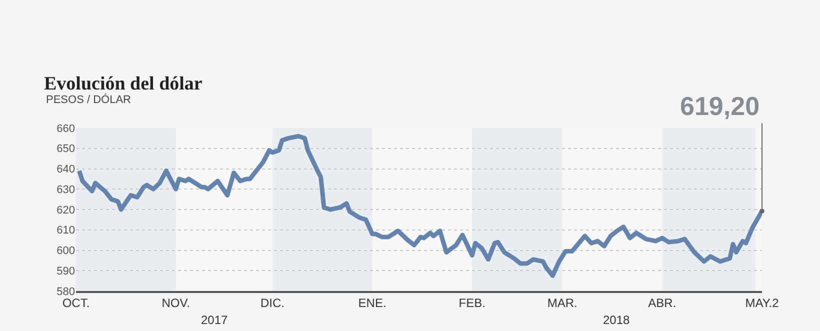 Image resolution: width=820 pixels, height=331 pixels. I want to click on y-tick-label: 630, so click(65, 190).